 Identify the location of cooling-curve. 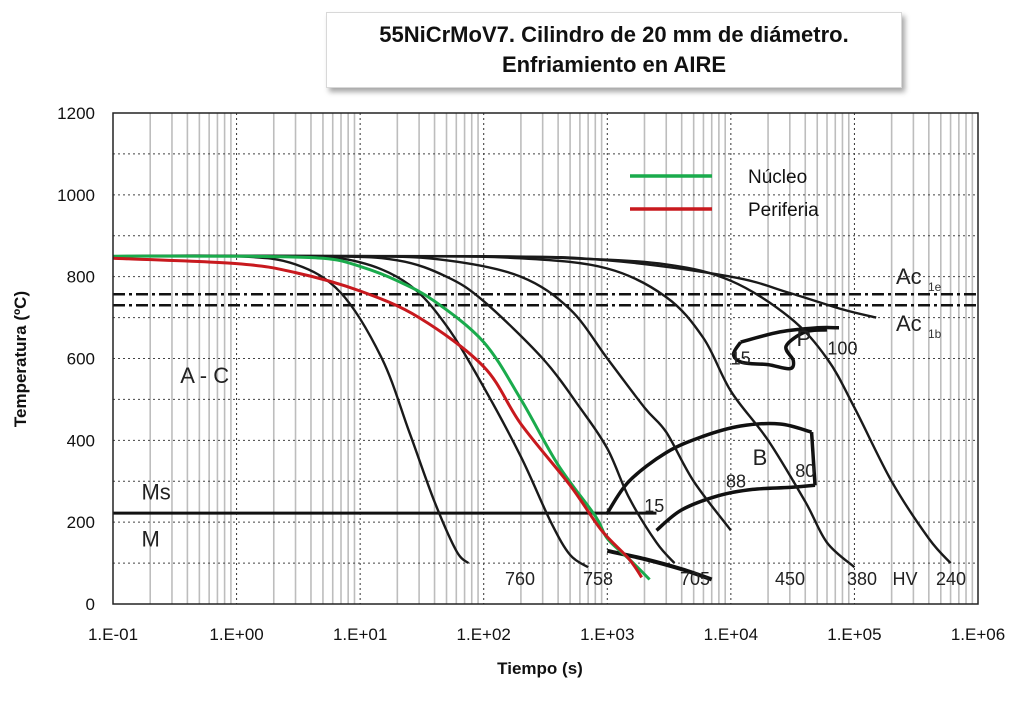
(494, 286).